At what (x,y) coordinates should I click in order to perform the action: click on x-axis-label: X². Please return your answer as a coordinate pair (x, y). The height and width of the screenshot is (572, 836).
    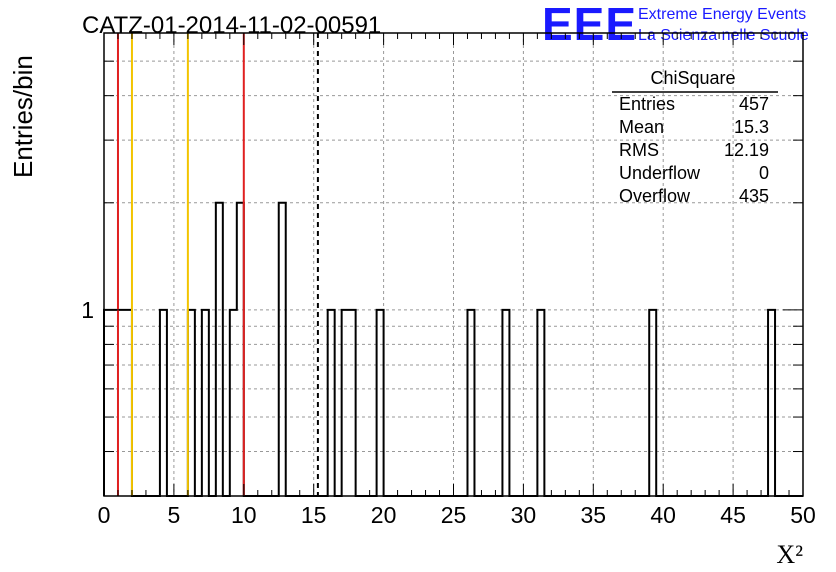
    Looking at the image, I should click on (789, 554).